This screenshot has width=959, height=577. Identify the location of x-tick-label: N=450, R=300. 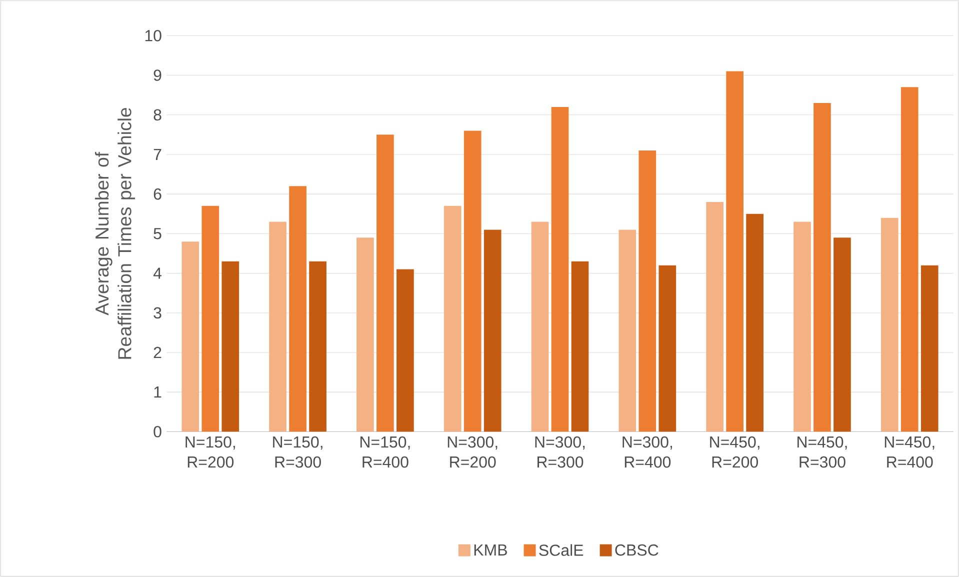
(822, 452).